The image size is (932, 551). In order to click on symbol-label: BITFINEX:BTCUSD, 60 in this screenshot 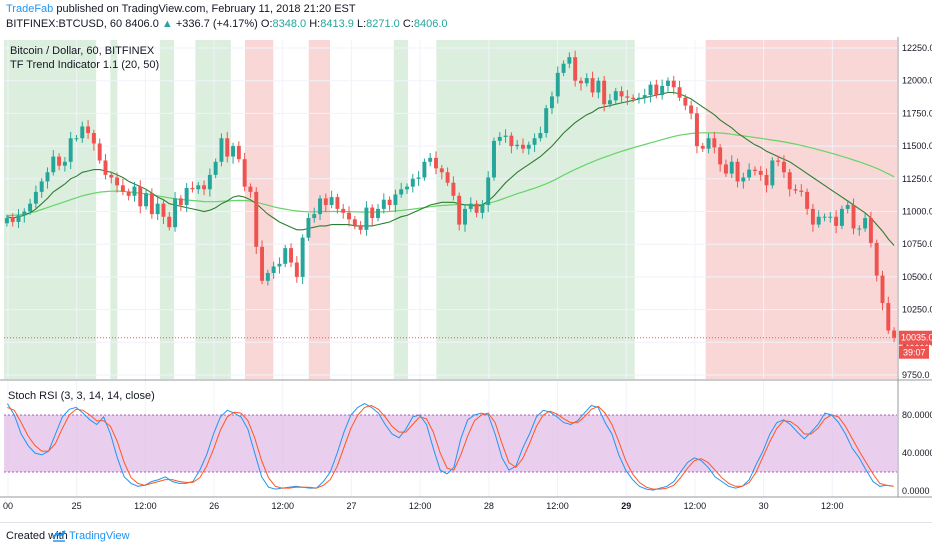, I will do `click(64, 24)`.